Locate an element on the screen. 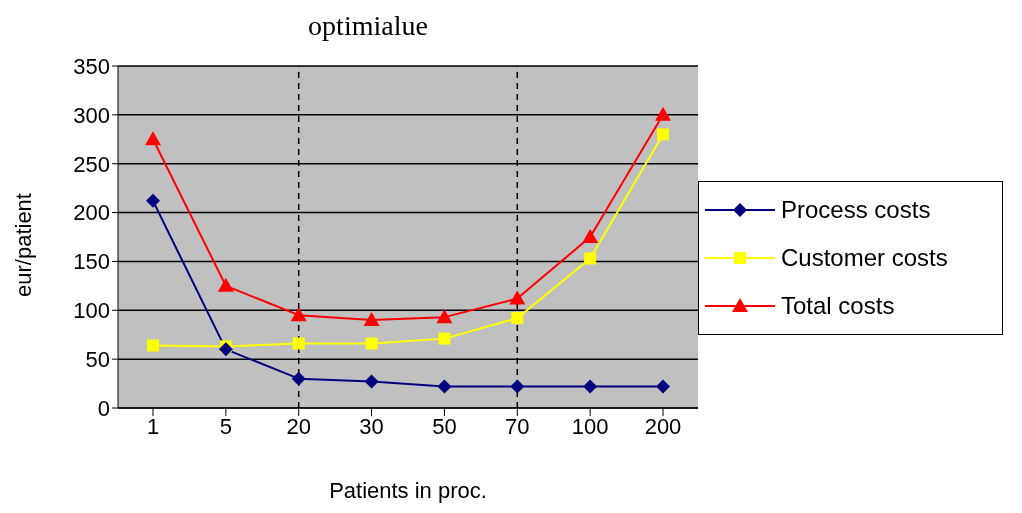 This screenshot has width=1022, height=513. x-tick-label: 100 is located at coordinates (590, 426).